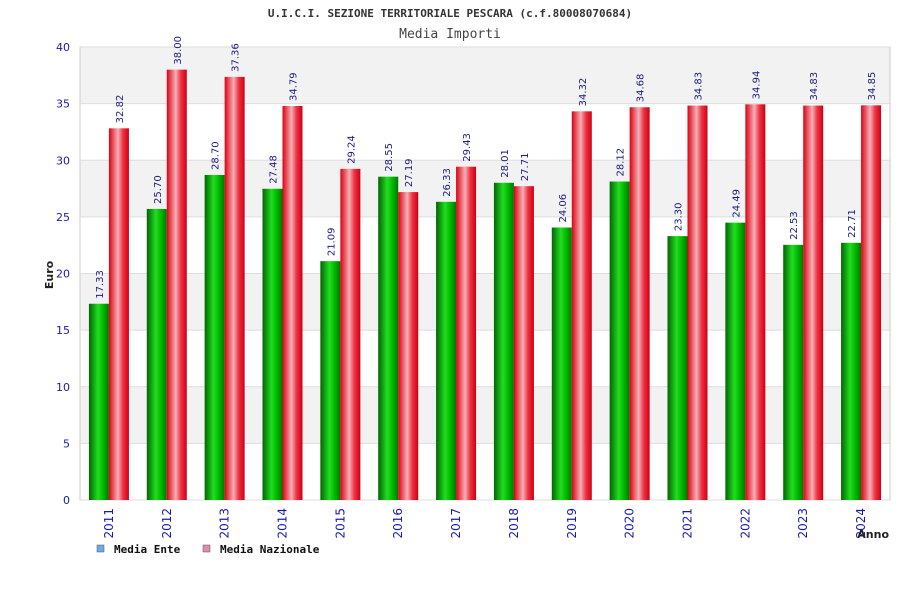 The height and width of the screenshot is (600, 900). Describe the element at coordinates (852, 223) in the screenshot. I see `value-label-media-ente: 22.71` at that location.